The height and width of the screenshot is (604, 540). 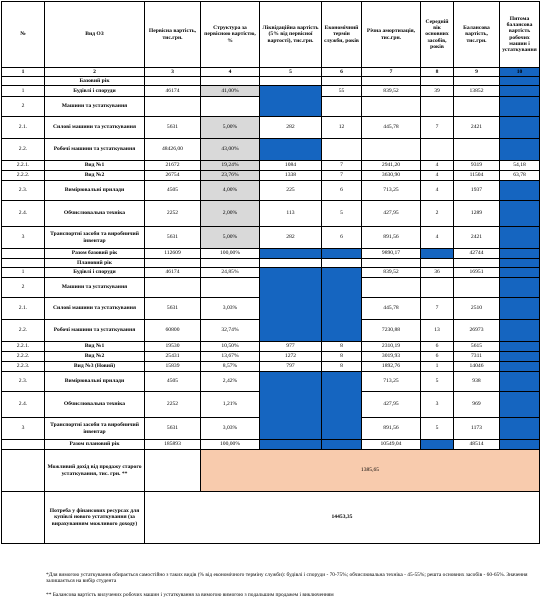 What do you see at coordinates (230, 34) in the screenshot?
I see `header-structure: Структура за первісною вартістю, %` at bounding box center [230, 34].